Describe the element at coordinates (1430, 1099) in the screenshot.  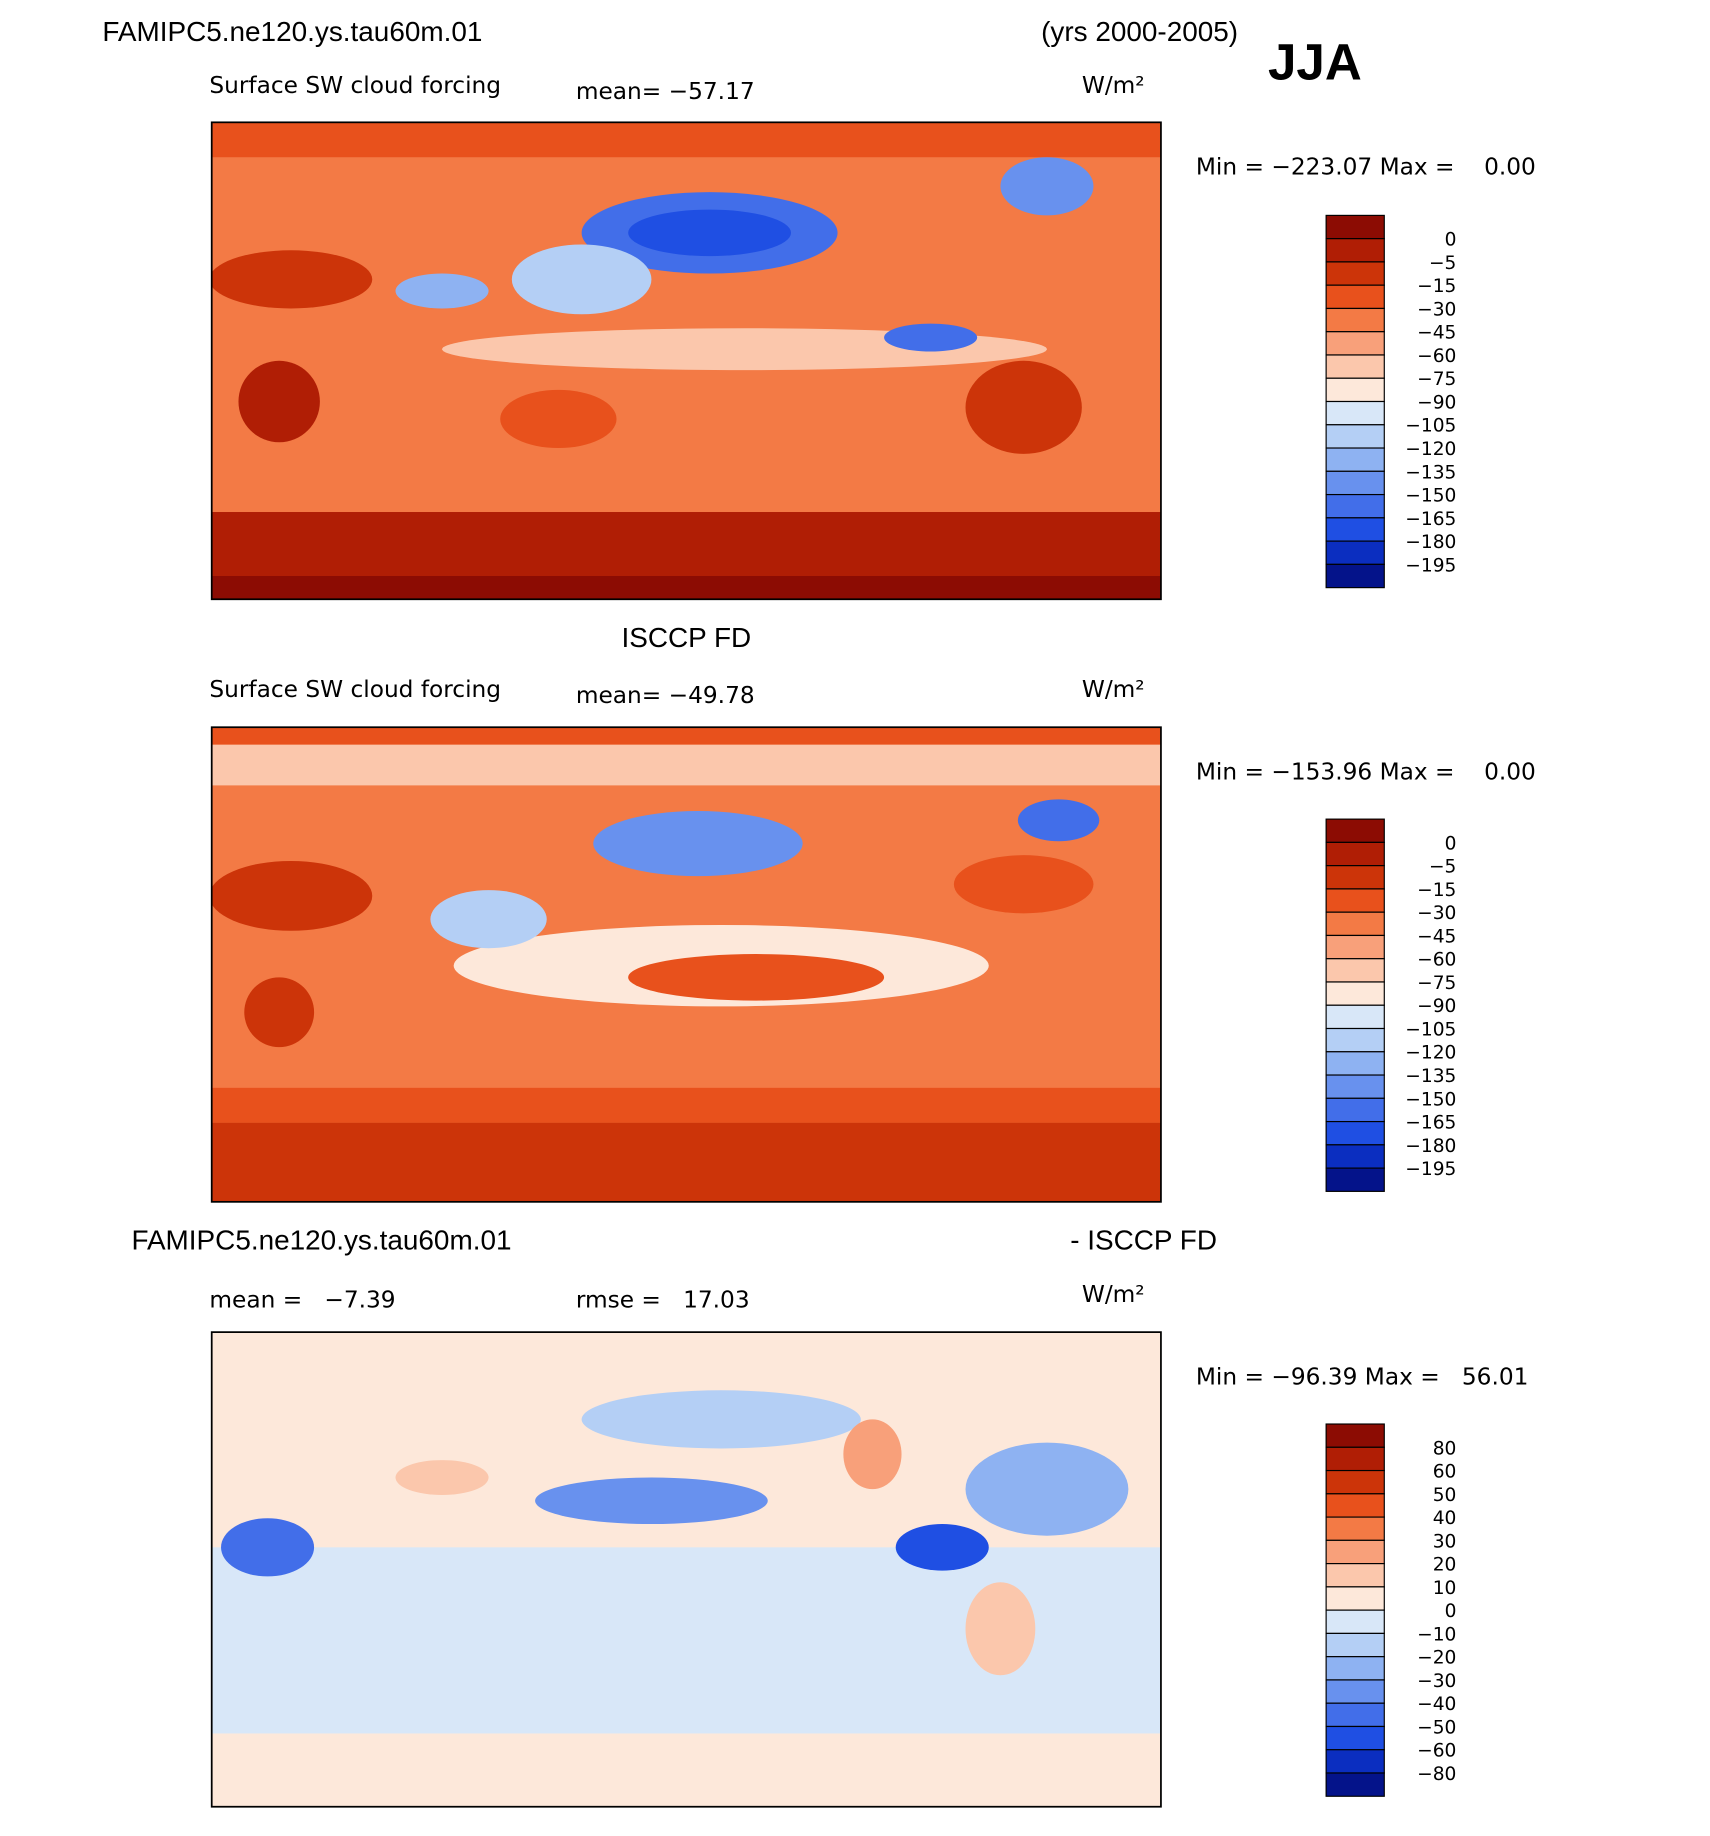
I see `colorbar-label: −150` at that location.